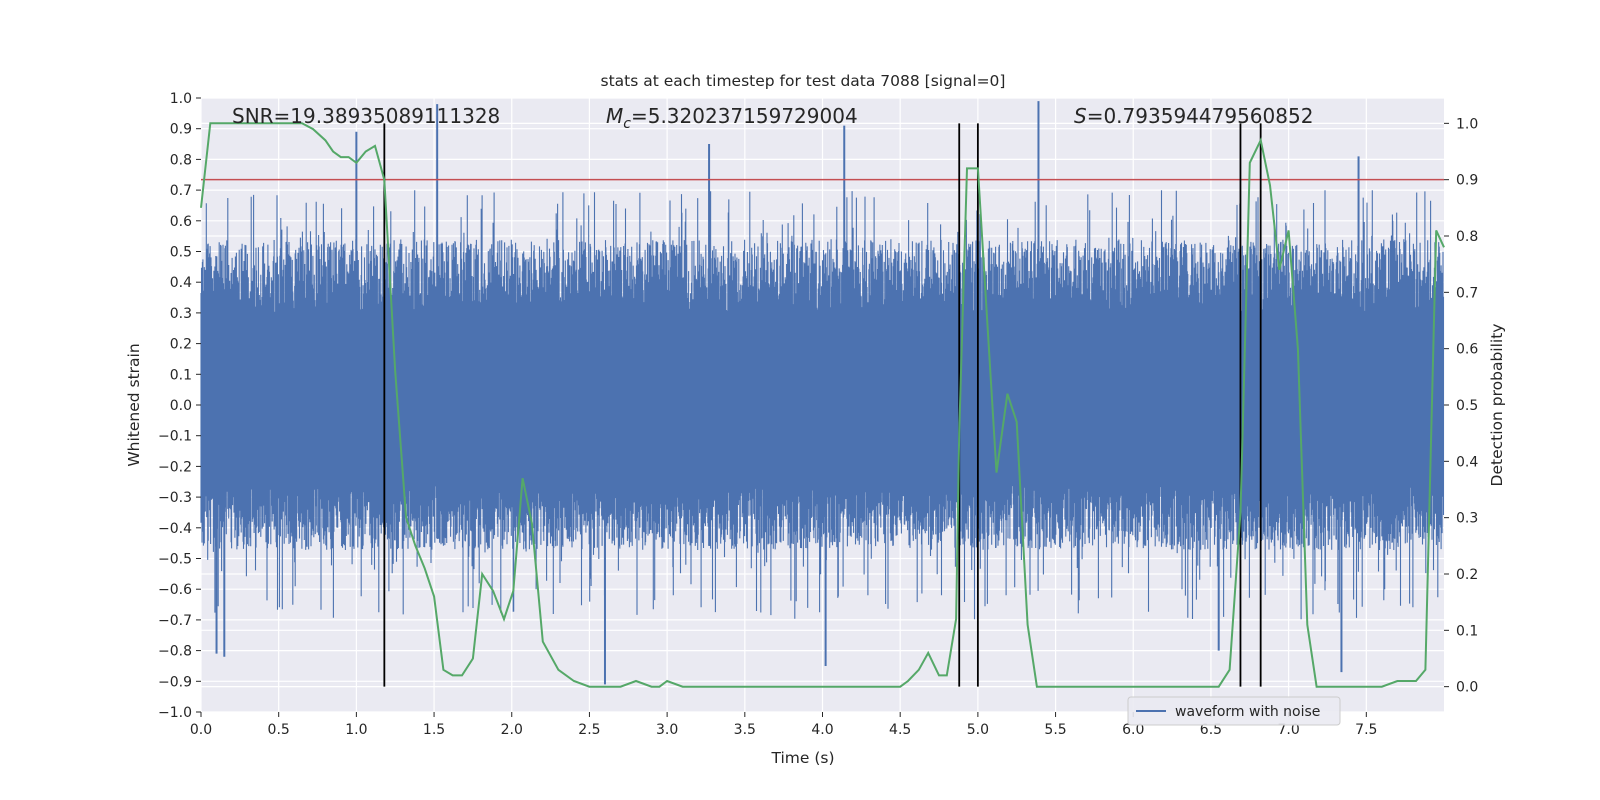  What do you see at coordinates (1055, 730) in the screenshot?
I see `x-tick-label: 5.5` at bounding box center [1055, 730].